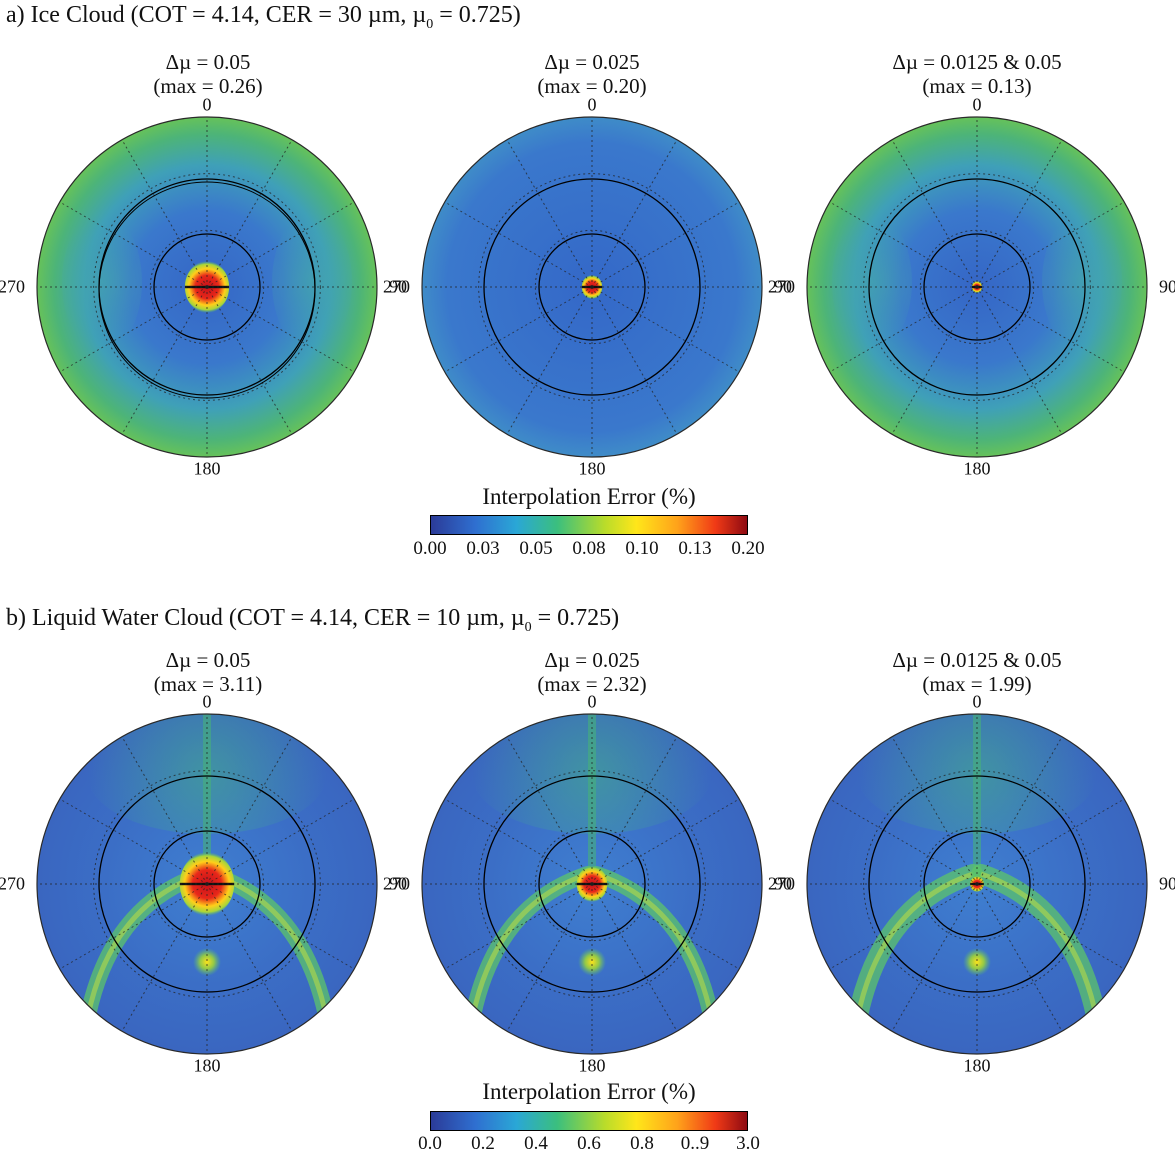  What do you see at coordinates (430, 1143) in the screenshot?
I see `colorbar-tick: 0.0` at bounding box center [430, 1143].